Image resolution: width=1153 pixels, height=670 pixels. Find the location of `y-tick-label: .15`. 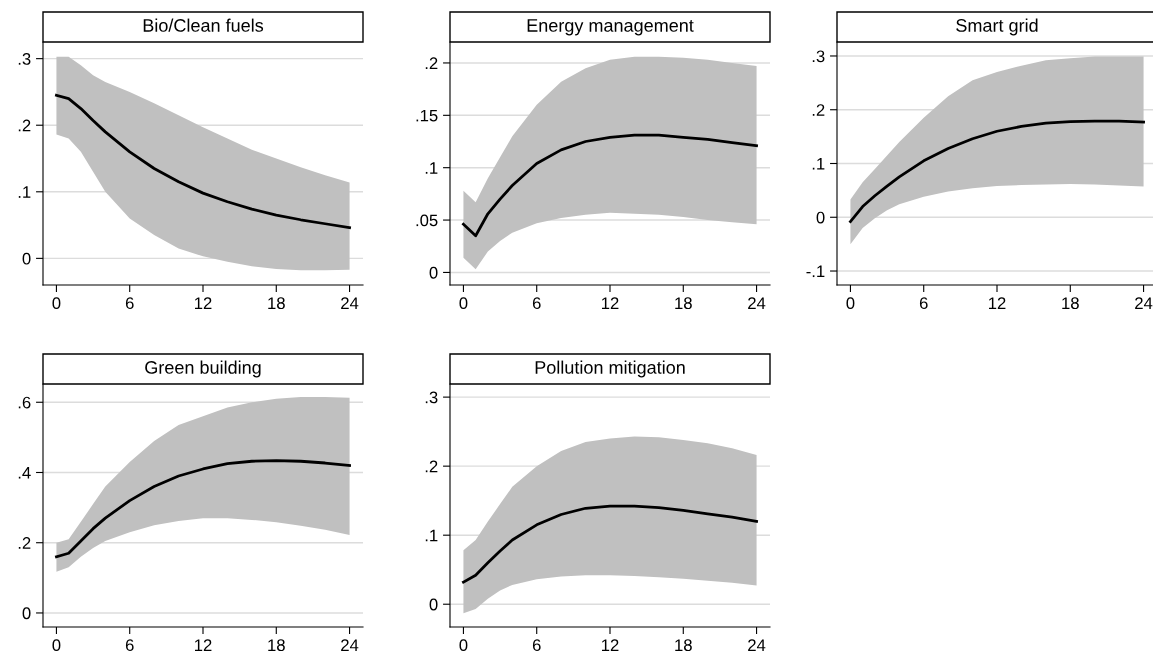

y-tick-label: .15 is located at coordinates (427, 115).